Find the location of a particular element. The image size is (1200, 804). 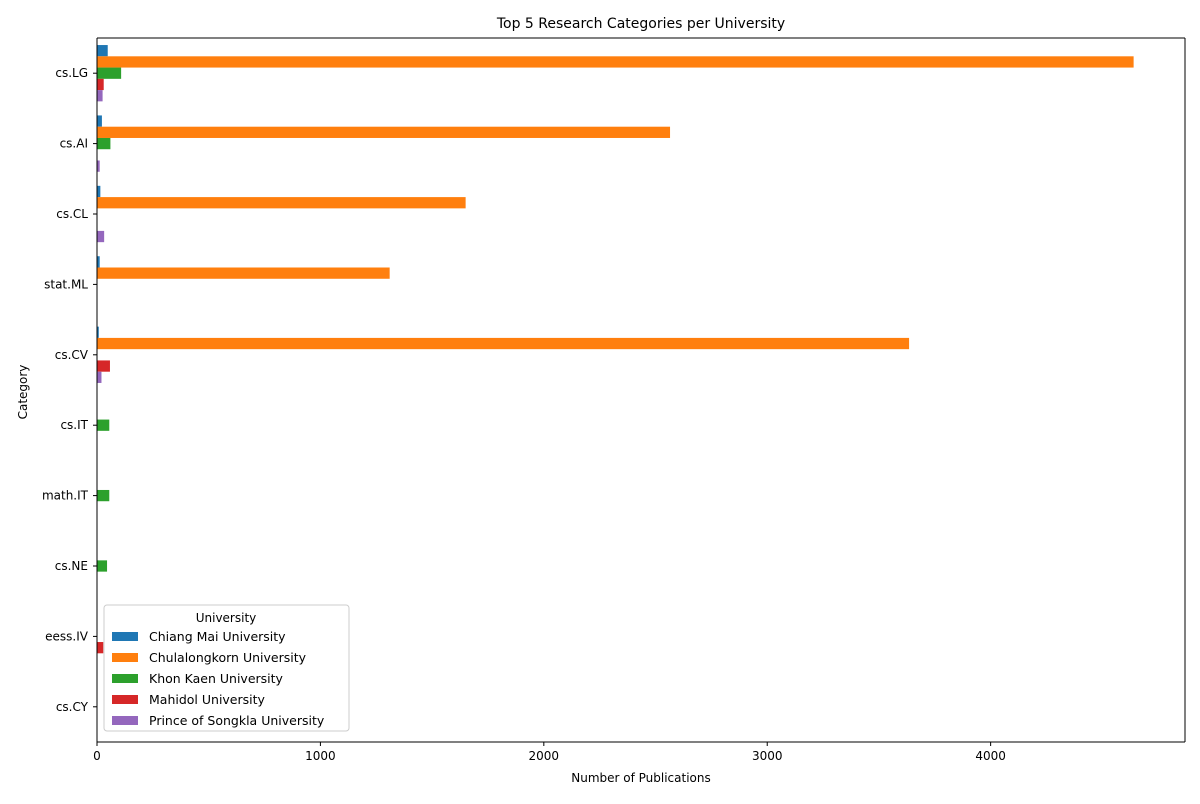

x-axis-label: Number of Publications is located at coordinates (641, 778).